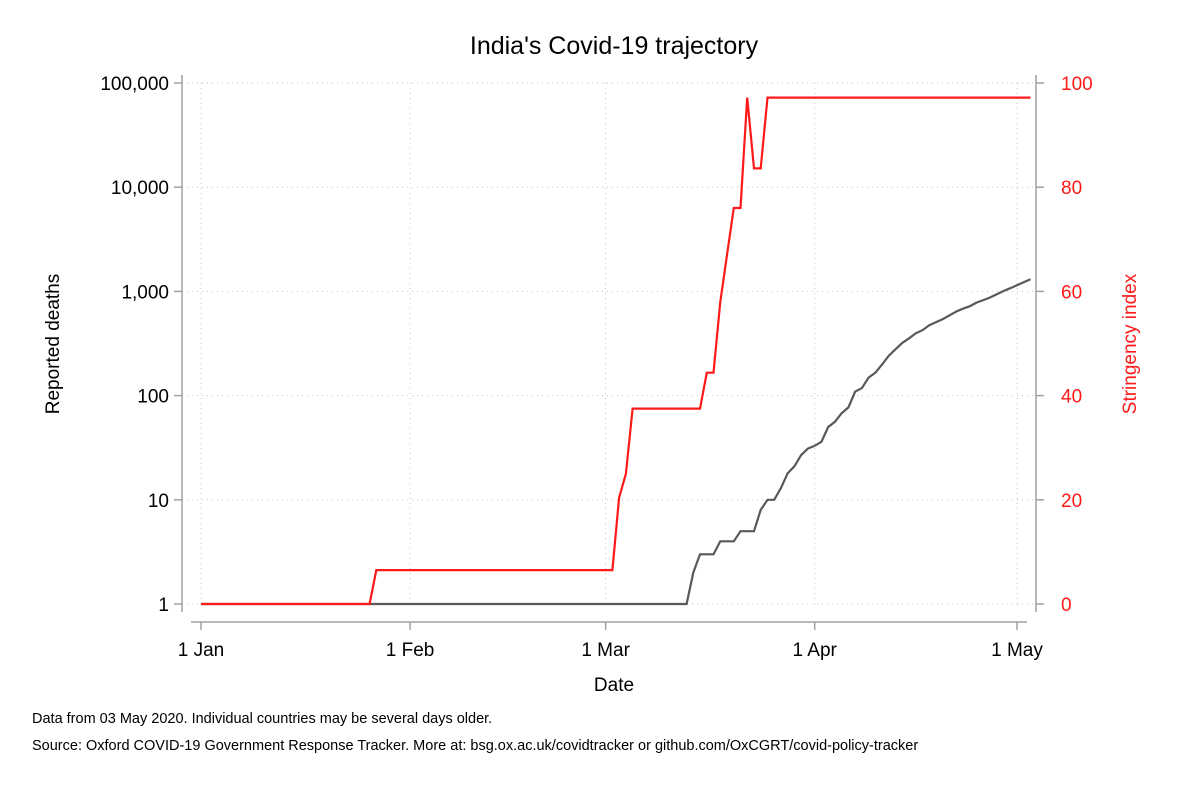  What do you see at coordinates (145, 292) in the screenshot?
I see `y-left-tick-label: 1,000` at bounding box center [145, 292].